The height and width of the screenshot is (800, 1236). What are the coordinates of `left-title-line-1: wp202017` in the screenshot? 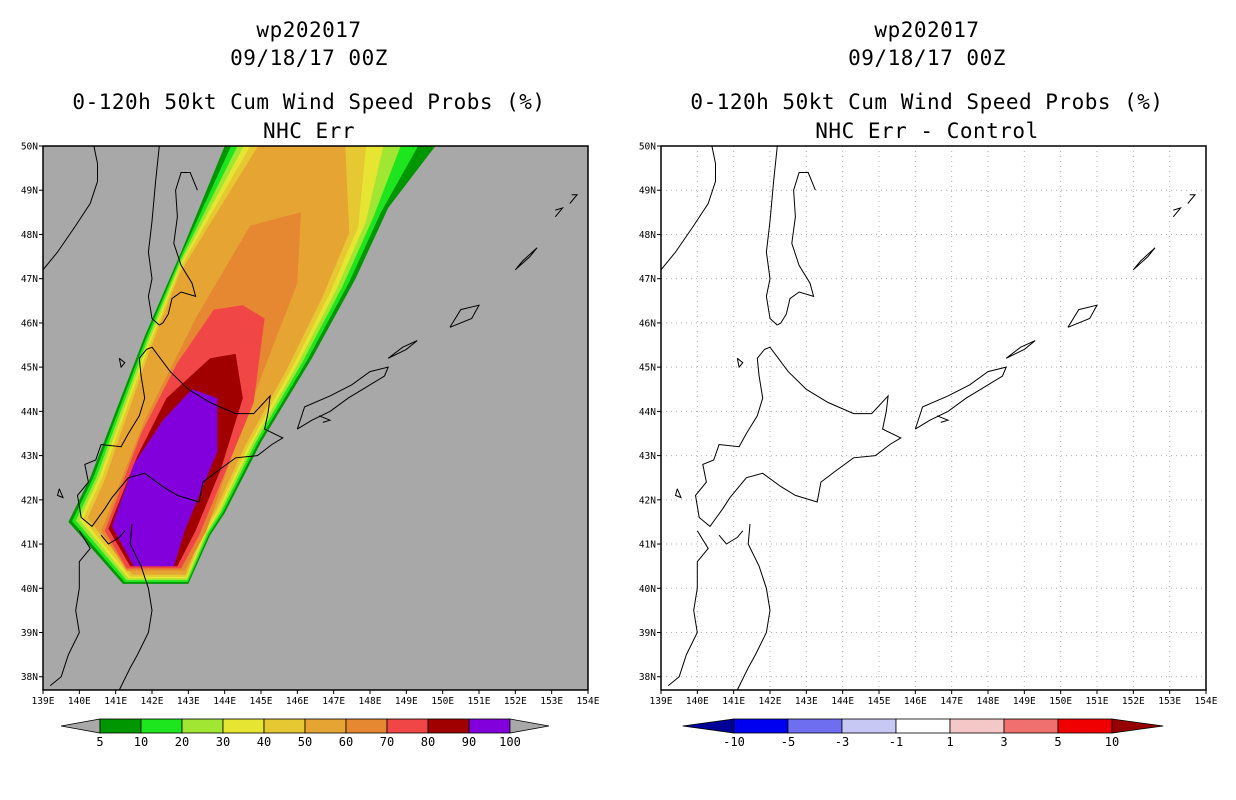 It's located at (309, 30).